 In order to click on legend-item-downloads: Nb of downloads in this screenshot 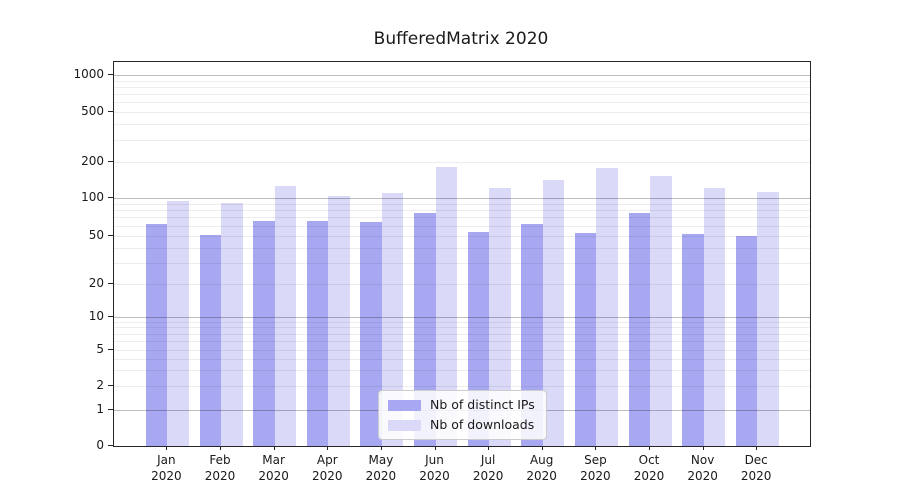, I will do `click(461, 425)`.